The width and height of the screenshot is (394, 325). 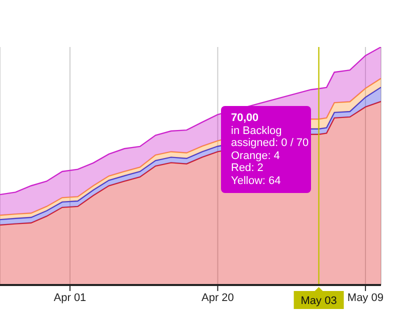 I want to click on annotation: Orange: 4, so click(x=256, y=156).